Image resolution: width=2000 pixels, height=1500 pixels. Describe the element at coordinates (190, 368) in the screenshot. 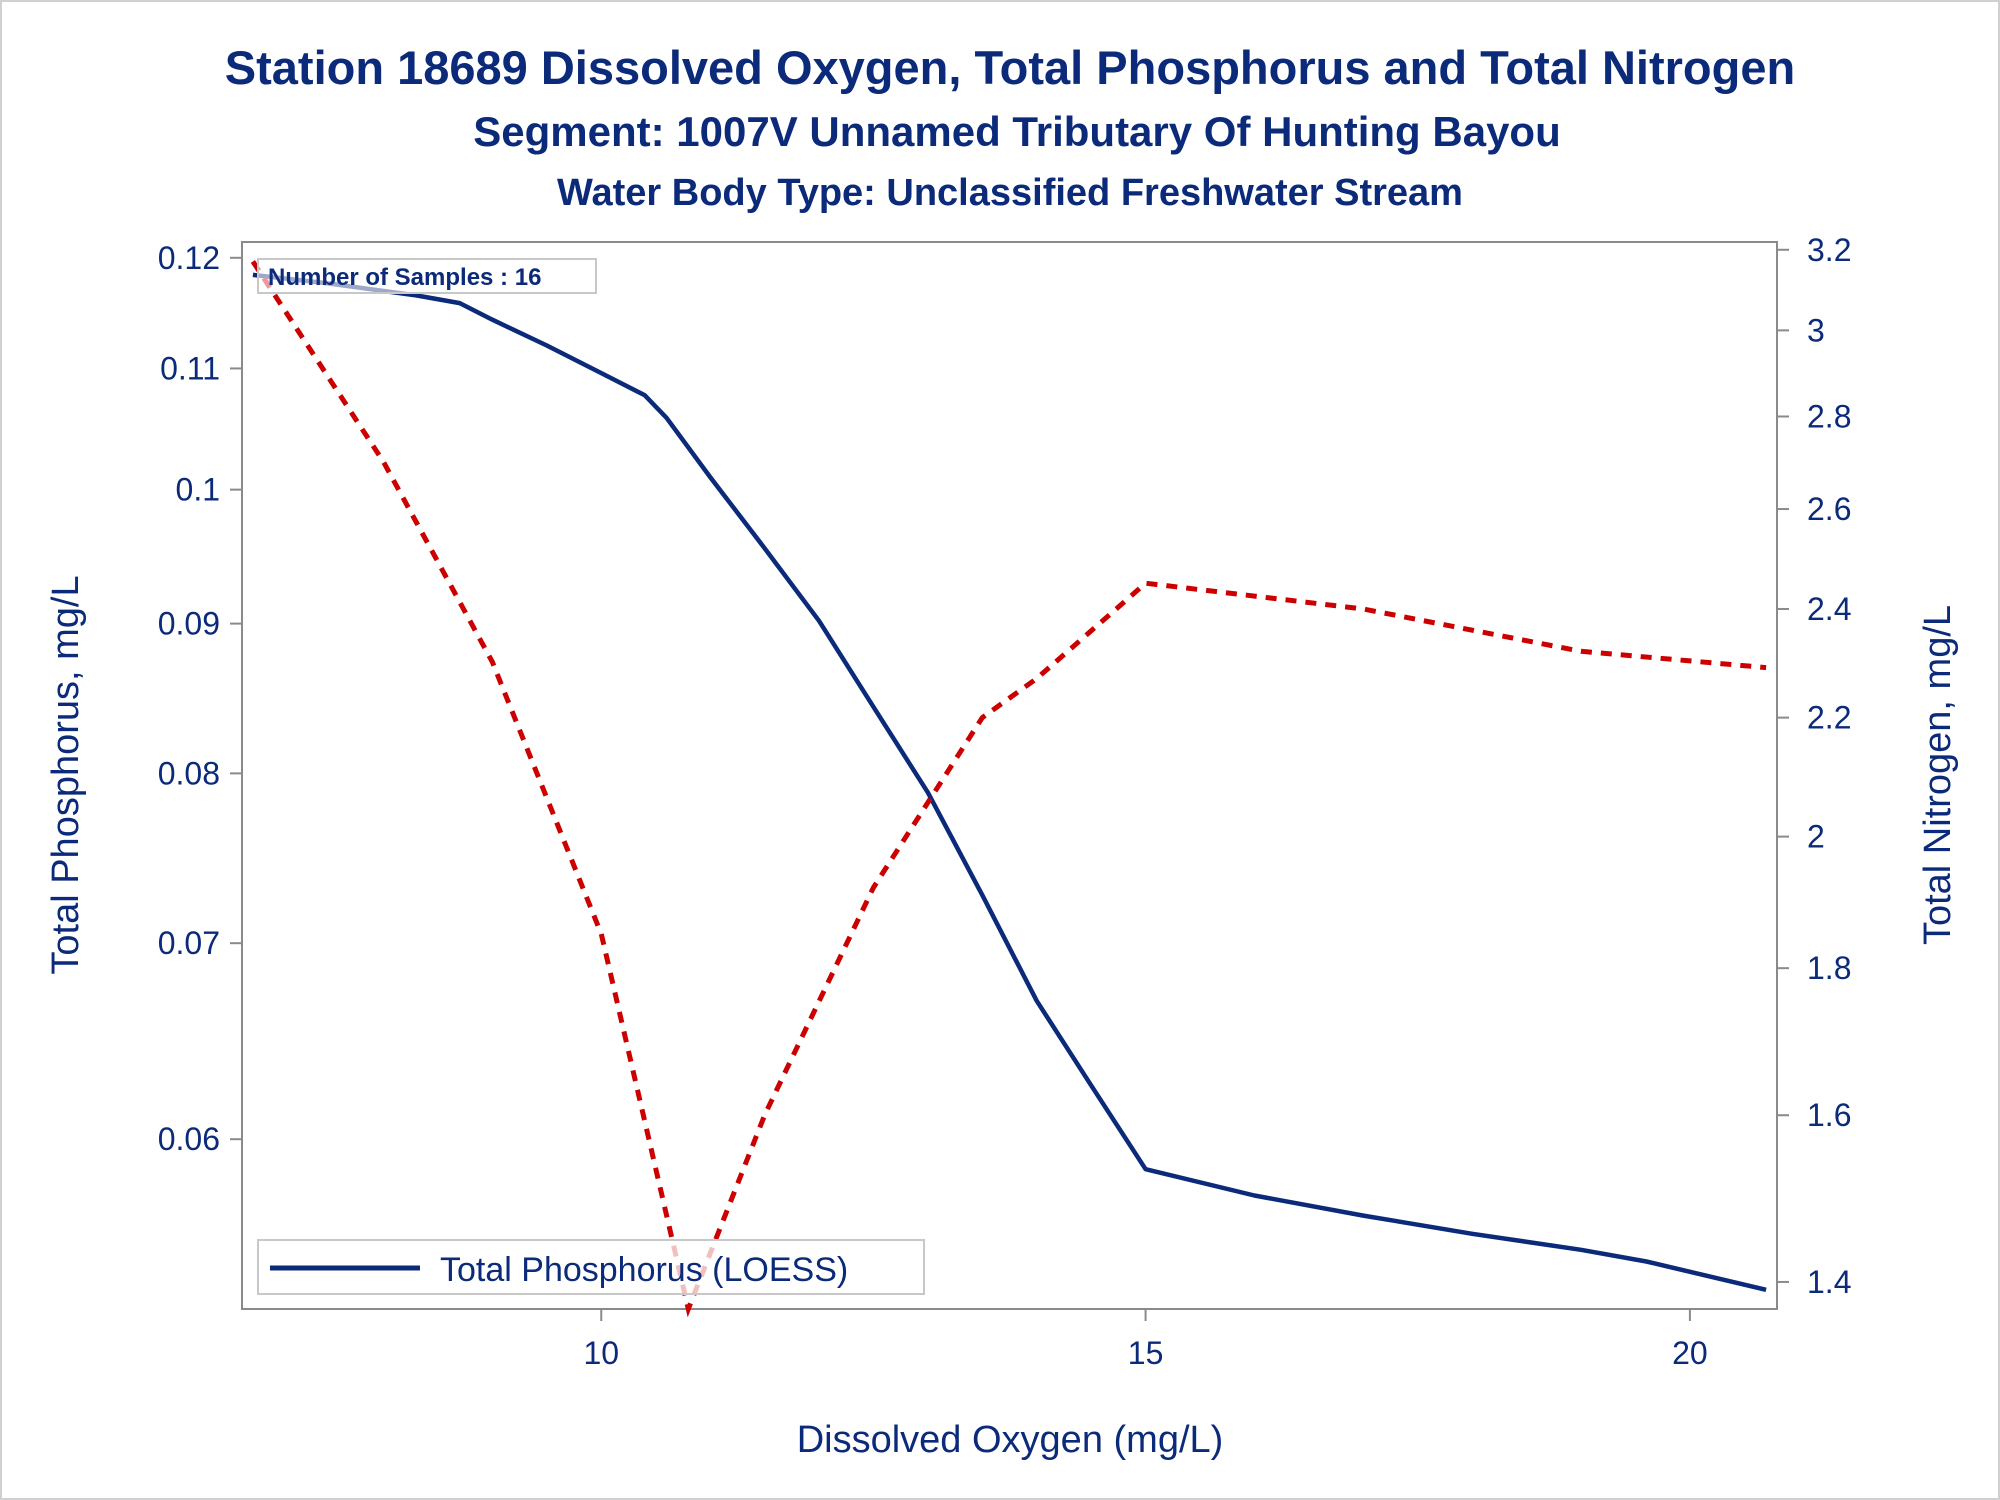

I see `y-left-tick-label: 0.11` at that location.